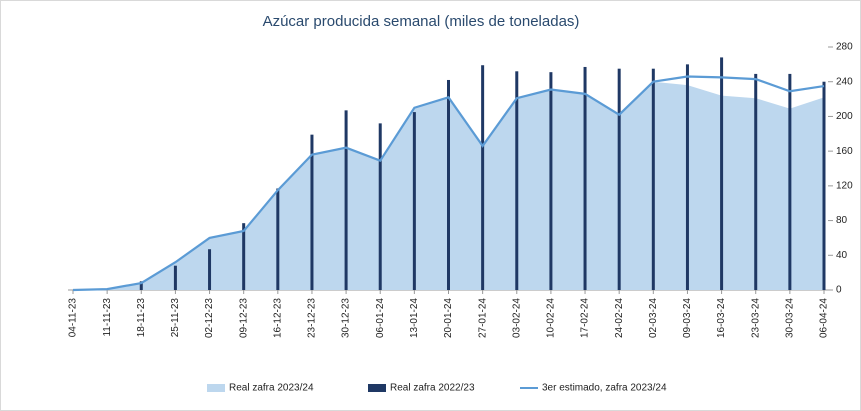  What do you see at coordinates (844, 116) in the screenshot?
I see `y-tick-label: 200` at bounding box center [844, 116].